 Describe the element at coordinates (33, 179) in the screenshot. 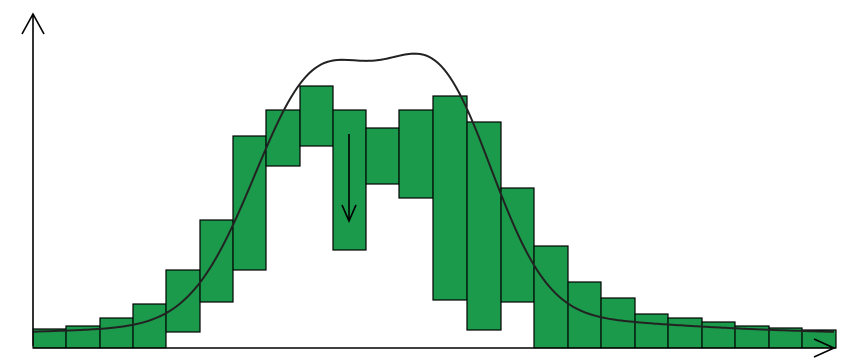

I see `y-axis` at that location.